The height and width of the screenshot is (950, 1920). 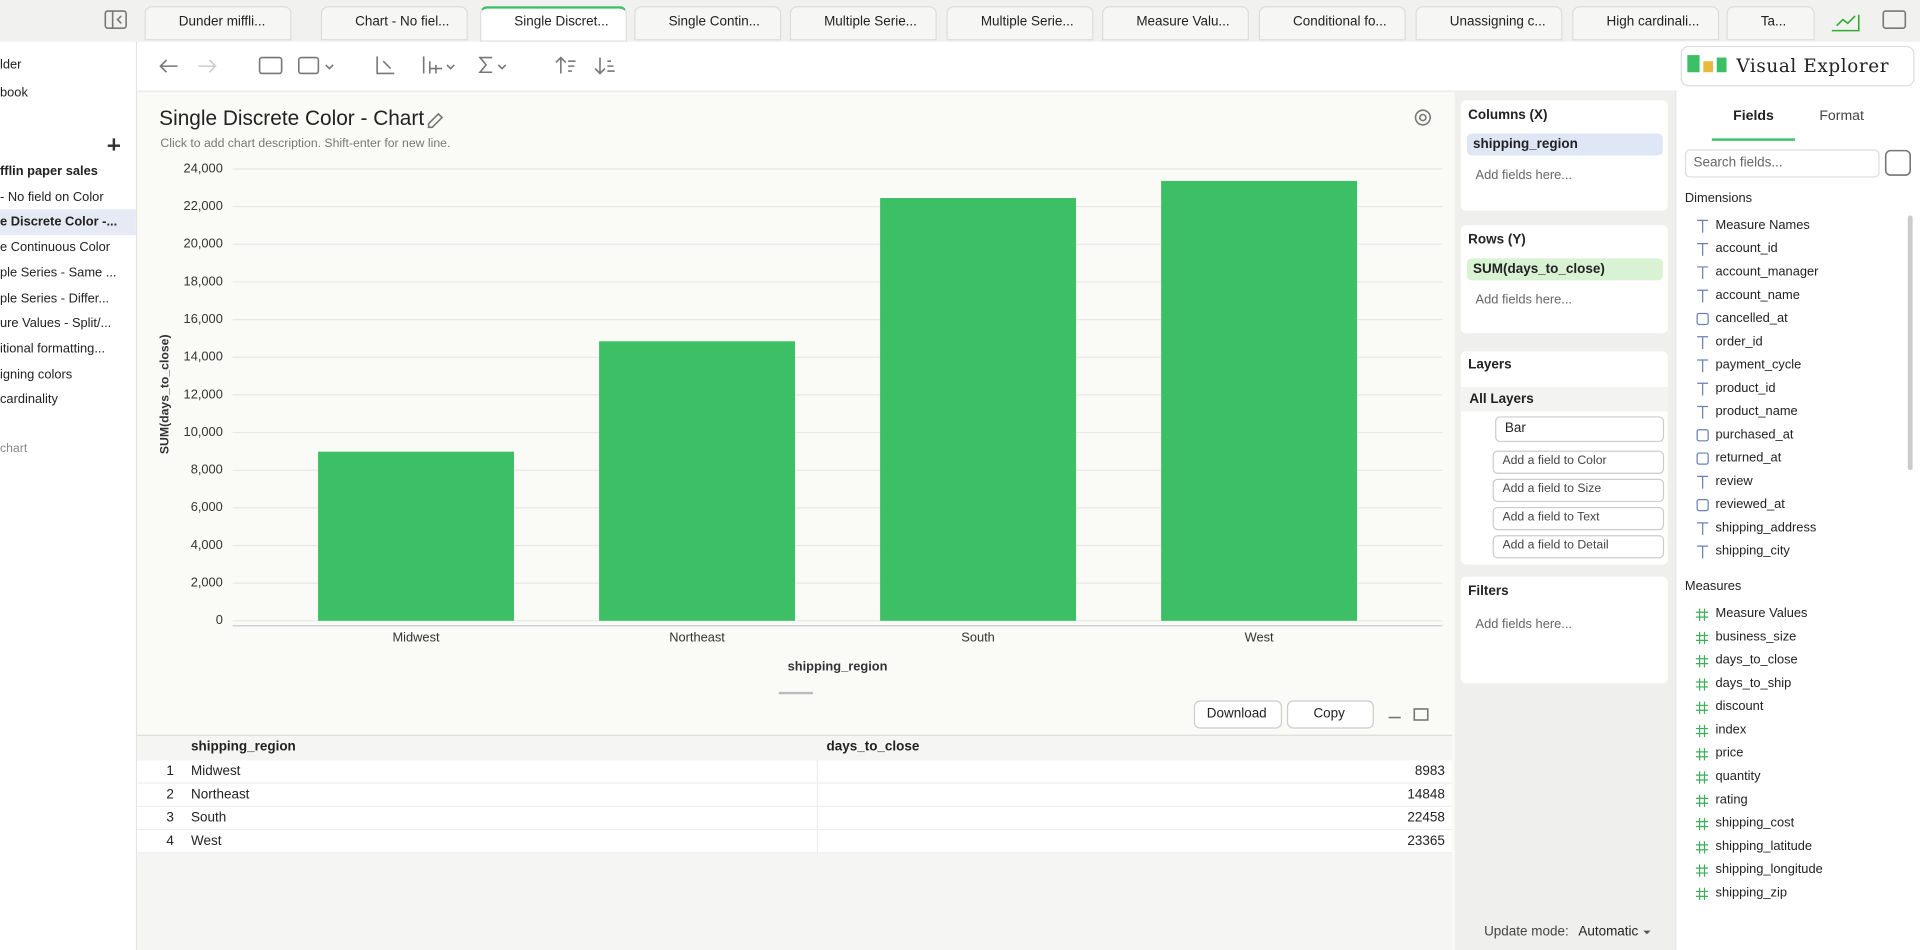 What do you see at coordinates (1813, 66) in the screenshot?
I see `app-title: Visual Explorer` at bounding box center [1813, 66].